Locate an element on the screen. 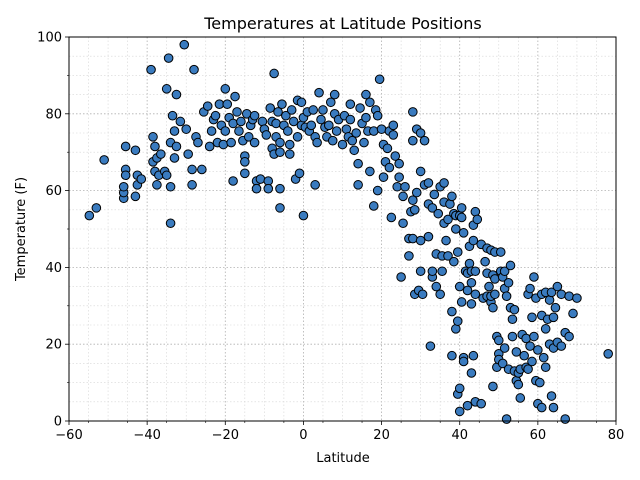 The image size is (640, 480). y-tick-label: 0 is located at coordinates (58, 422).